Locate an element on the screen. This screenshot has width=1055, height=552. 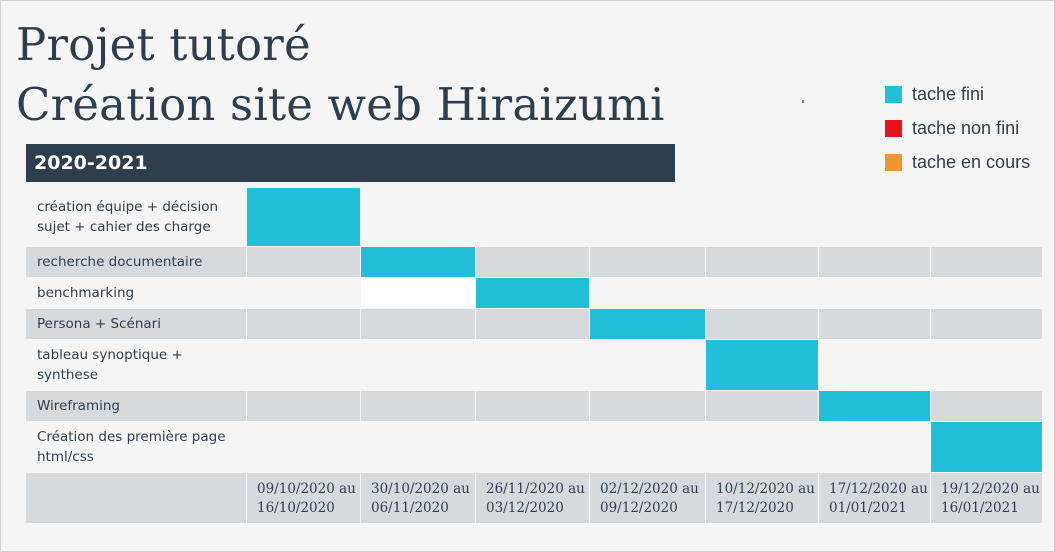
legend-label-in-progress: tache en cours is located at coordinates (971, 162).